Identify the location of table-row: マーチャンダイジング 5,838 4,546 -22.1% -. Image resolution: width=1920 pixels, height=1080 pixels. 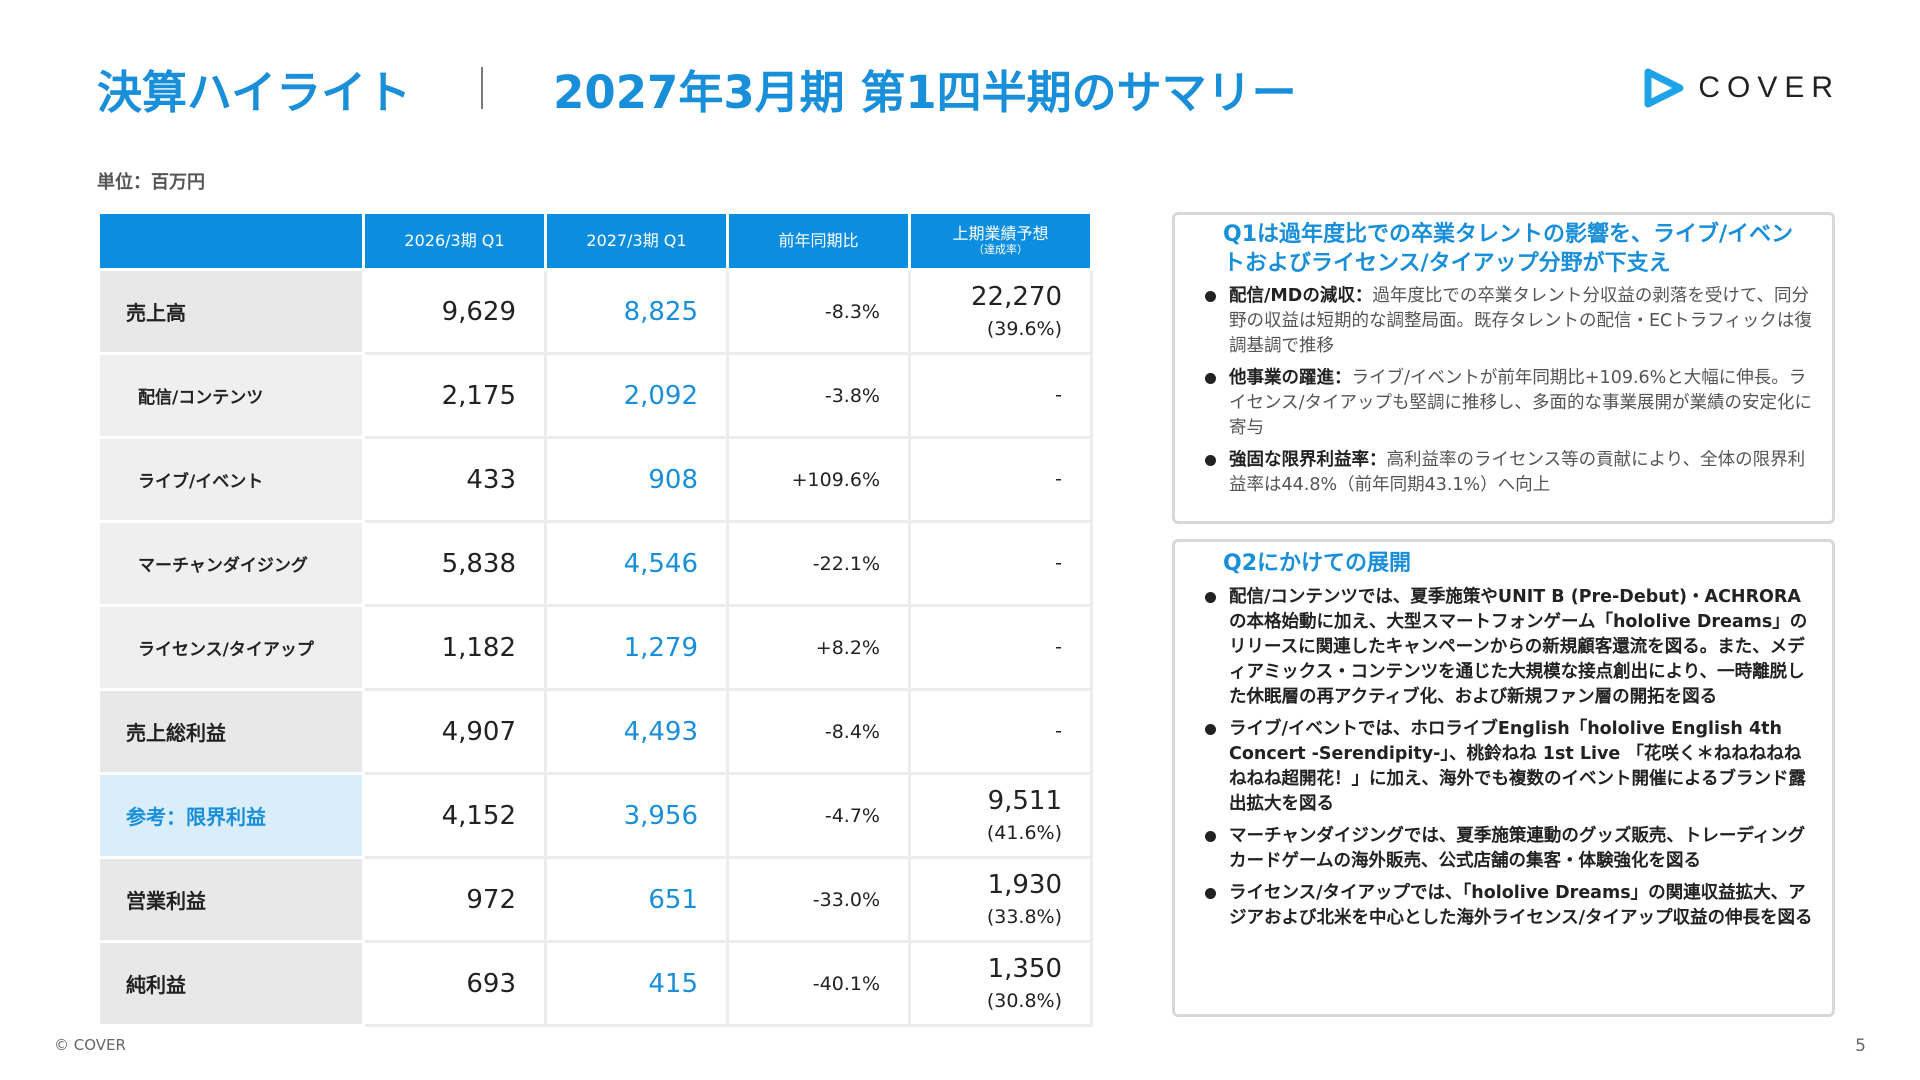
(595, 563).